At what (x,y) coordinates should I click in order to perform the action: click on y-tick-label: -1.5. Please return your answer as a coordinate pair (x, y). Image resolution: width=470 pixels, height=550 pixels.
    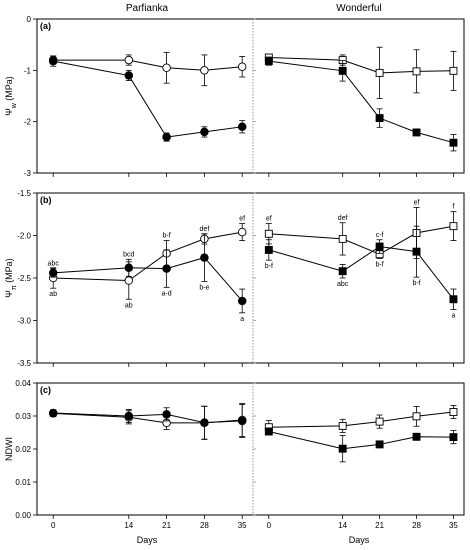
    Looking at the image, I should click on (24, 193).